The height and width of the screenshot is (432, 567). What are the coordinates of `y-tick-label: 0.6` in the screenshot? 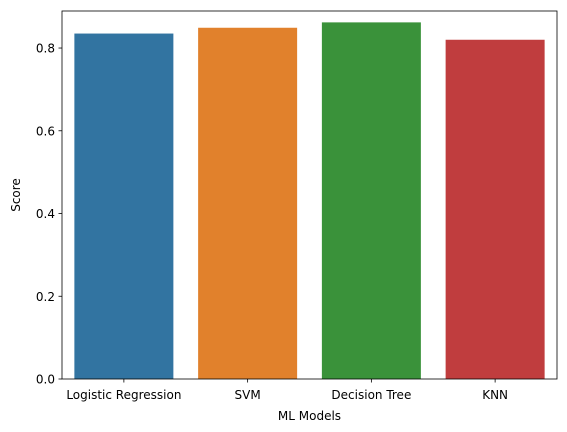 It's located at (45, 131).